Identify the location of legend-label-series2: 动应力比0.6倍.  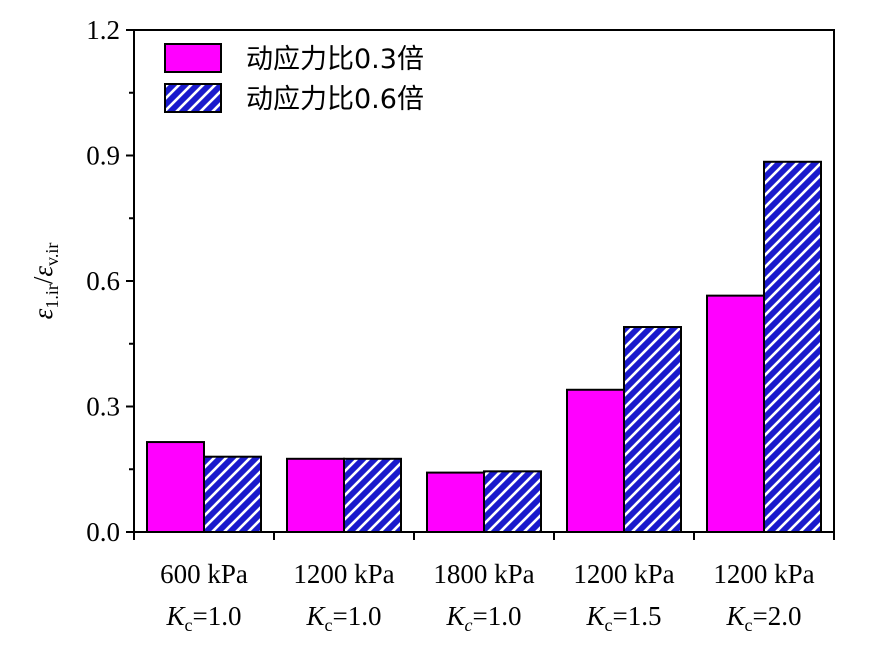
(335, 99).